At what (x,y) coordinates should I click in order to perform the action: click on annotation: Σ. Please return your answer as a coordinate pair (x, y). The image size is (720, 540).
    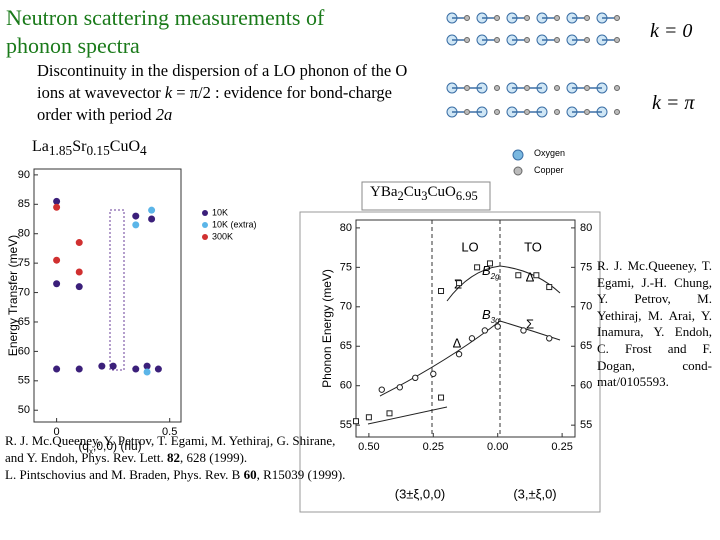
    Looking at the image, I should click on (530, 323).